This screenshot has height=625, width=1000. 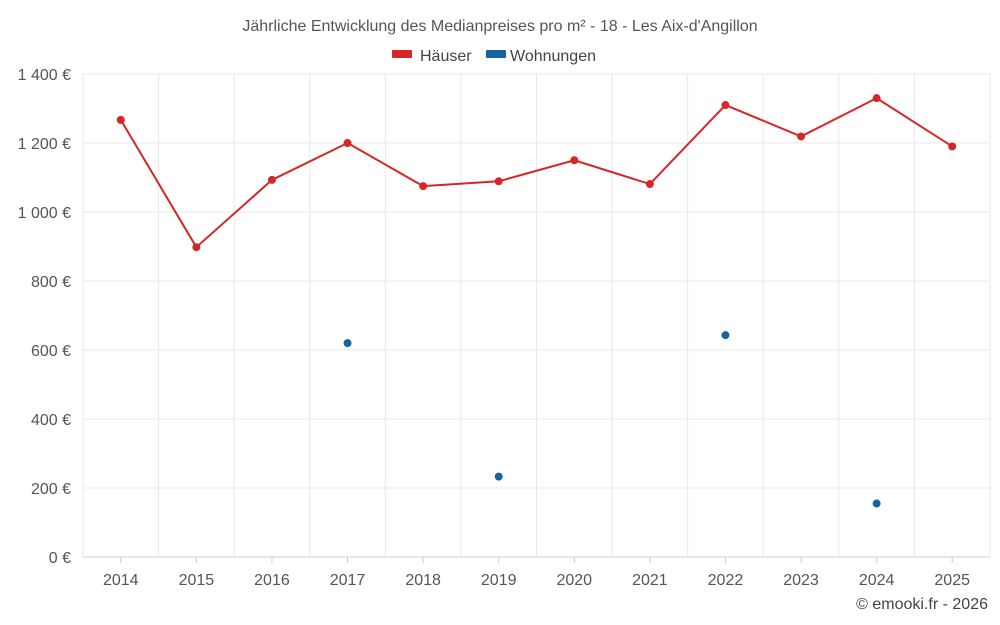 I want to click on y-tick-label: 1 200 €, so click(x=44, y=144).